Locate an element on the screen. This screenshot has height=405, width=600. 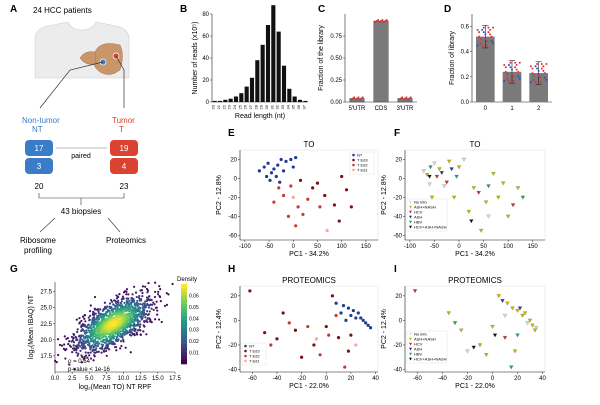
f-ytick-label: -40 is located at coordinates (397, 217).